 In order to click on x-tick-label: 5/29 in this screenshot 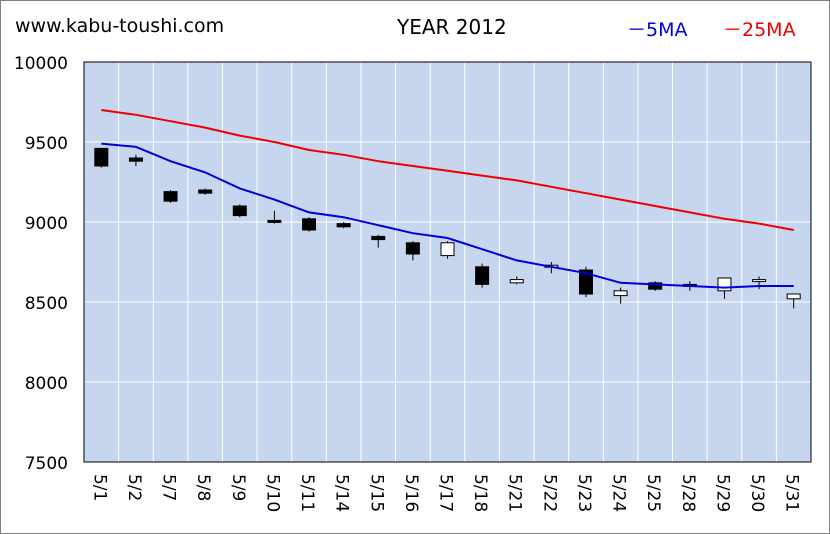, I will do `click(722, 493)`.